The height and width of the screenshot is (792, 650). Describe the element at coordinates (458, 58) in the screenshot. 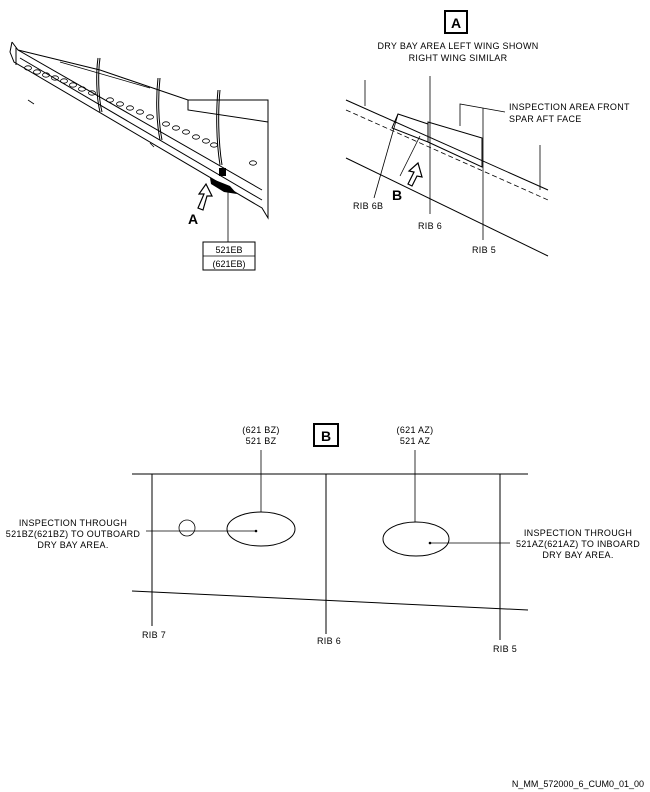

I see `view-a-note-line2: RIGHT WING SIMILAR` at that location.